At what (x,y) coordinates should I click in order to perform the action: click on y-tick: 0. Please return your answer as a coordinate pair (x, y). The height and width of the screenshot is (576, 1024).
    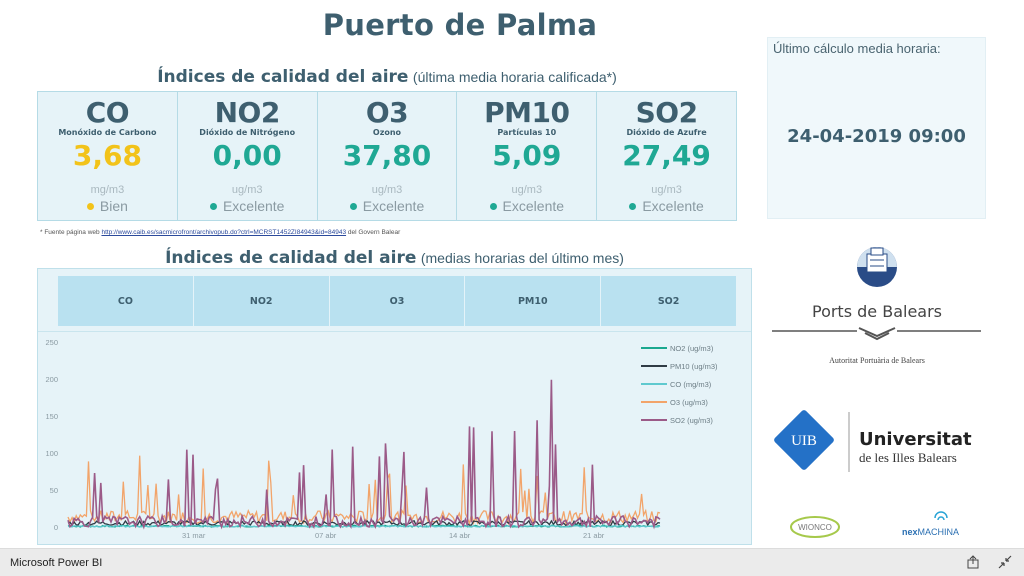
    Looking at the image, I should click on (55, 527).